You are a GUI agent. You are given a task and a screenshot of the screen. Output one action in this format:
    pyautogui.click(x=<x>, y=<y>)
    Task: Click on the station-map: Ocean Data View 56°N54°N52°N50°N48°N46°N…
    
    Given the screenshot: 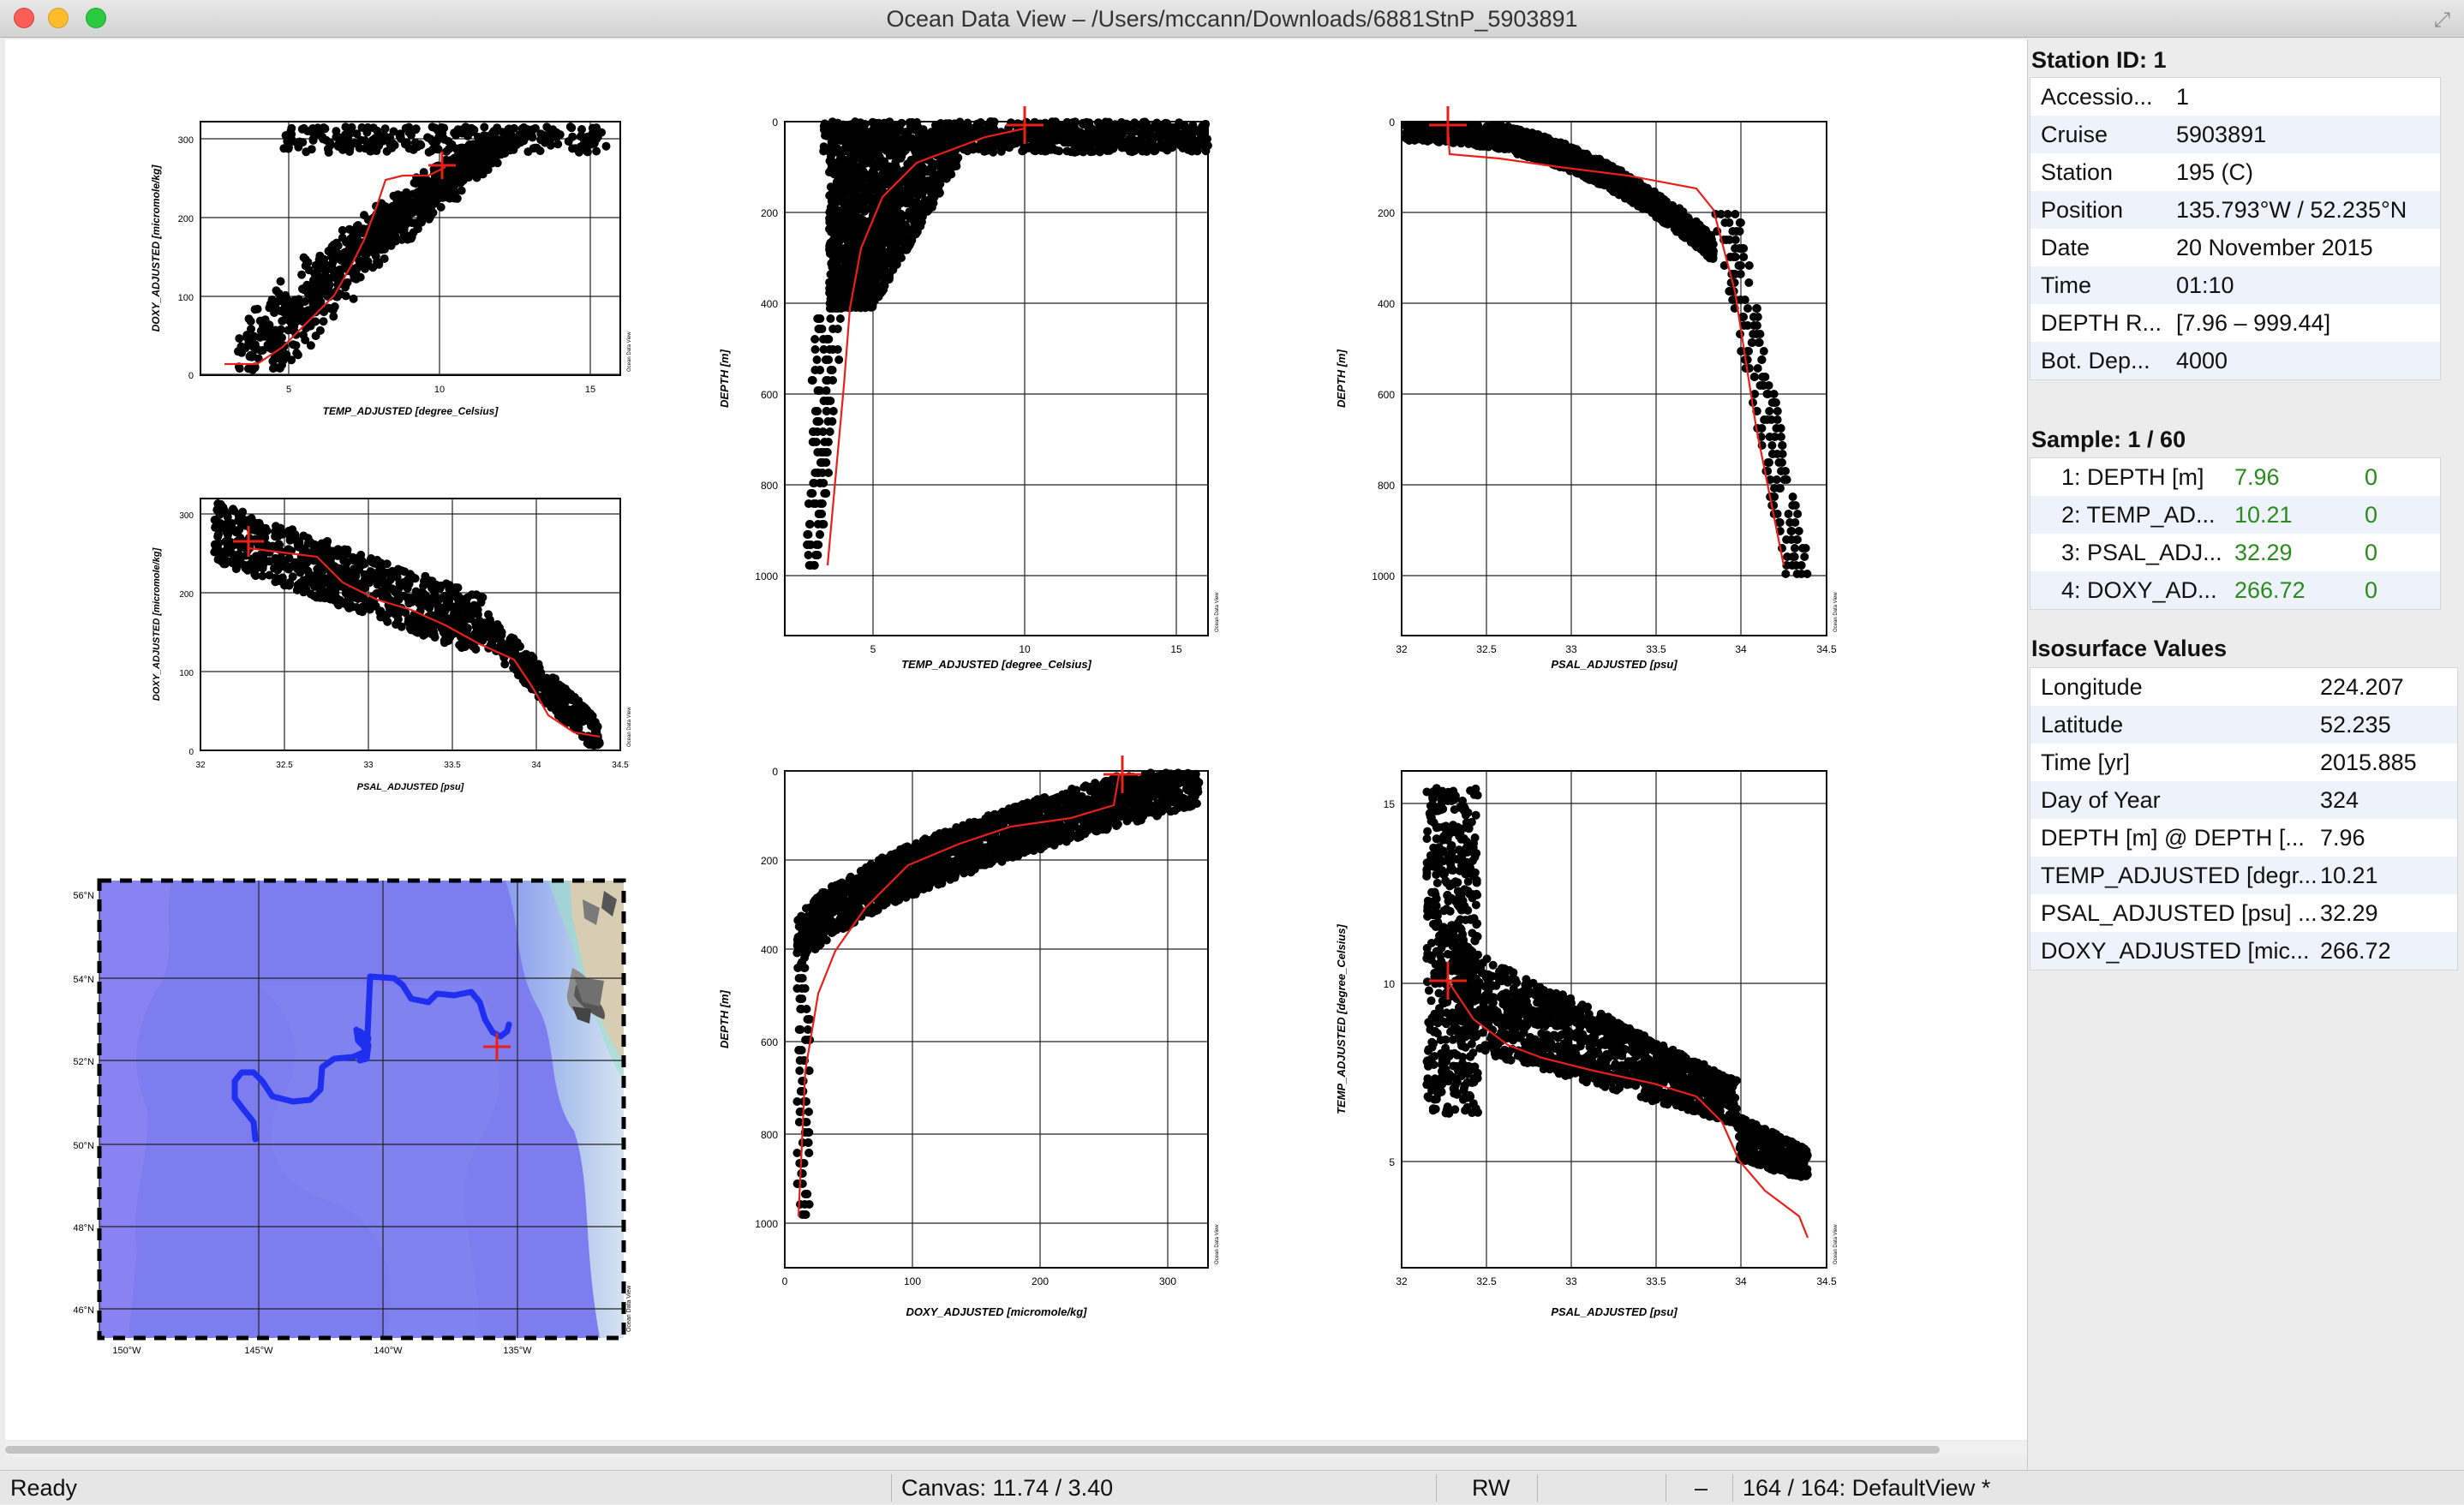 What is the action you would take?
    pyautogui.click(x=352, y=1118)
    